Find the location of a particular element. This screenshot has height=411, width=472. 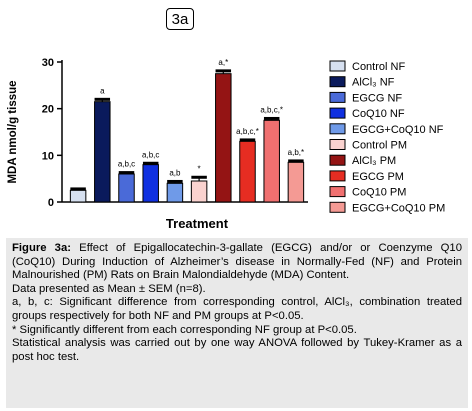

bar-annotation: a,b,* is located at coordinates (296, 152).